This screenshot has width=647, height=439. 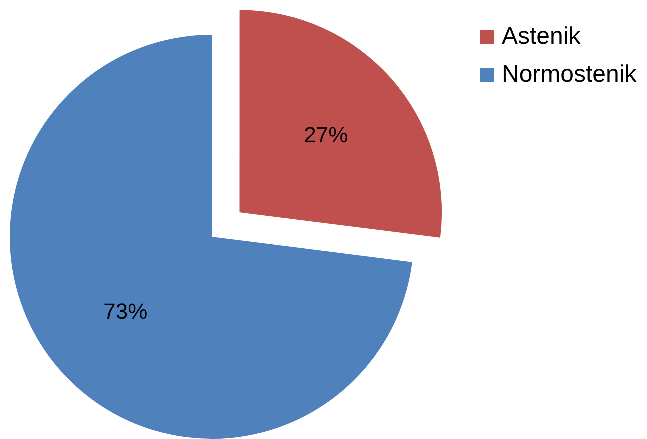 What do you see at coordinates (126, 311) in the screenshot?
I see `data-label: 73%` at bounding box center [126, 311].